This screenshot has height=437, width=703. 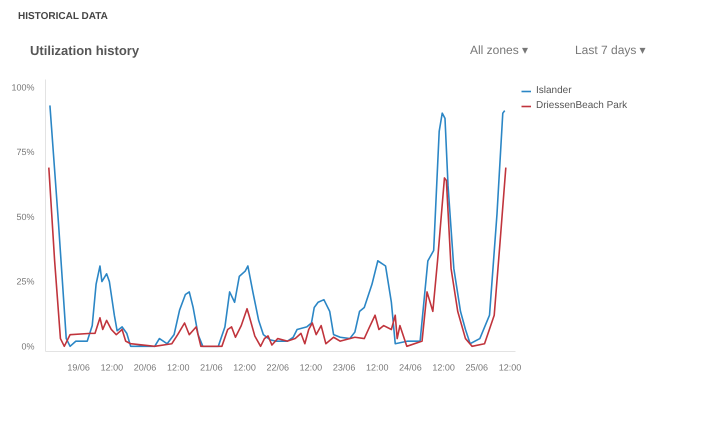 What do you see at coordinates (410, 367) in the screenshot?
I see `x-tick-label: 24/06` at bounding box center [410, 367].